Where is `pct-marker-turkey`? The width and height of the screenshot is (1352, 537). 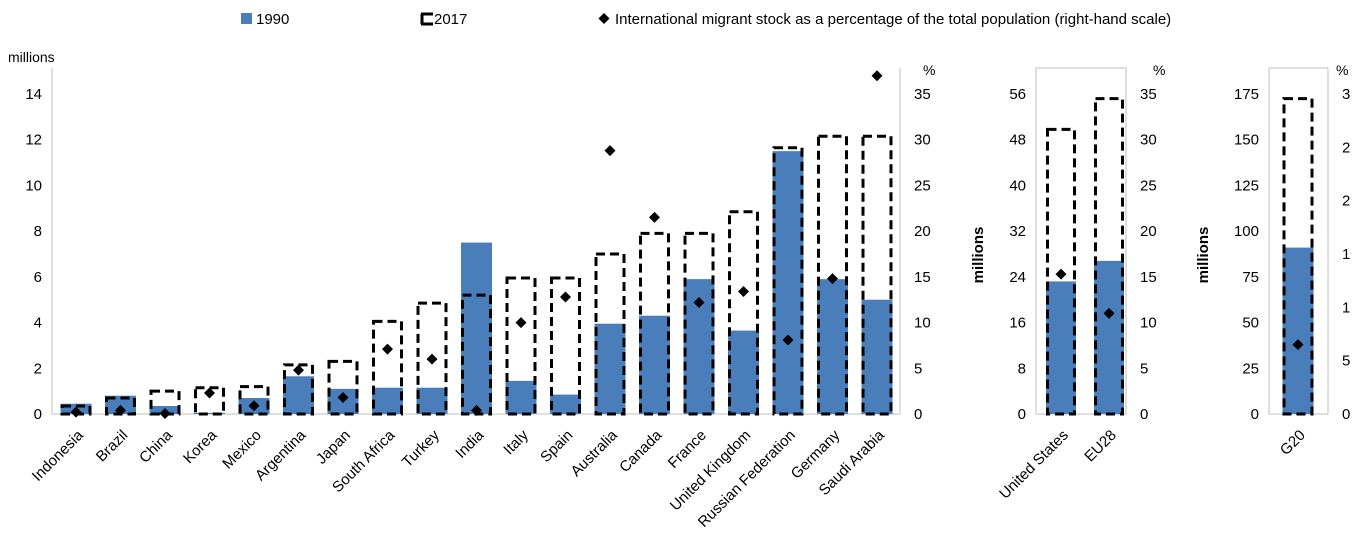
pct-marker-turkey is located at coordinates (432, 359).